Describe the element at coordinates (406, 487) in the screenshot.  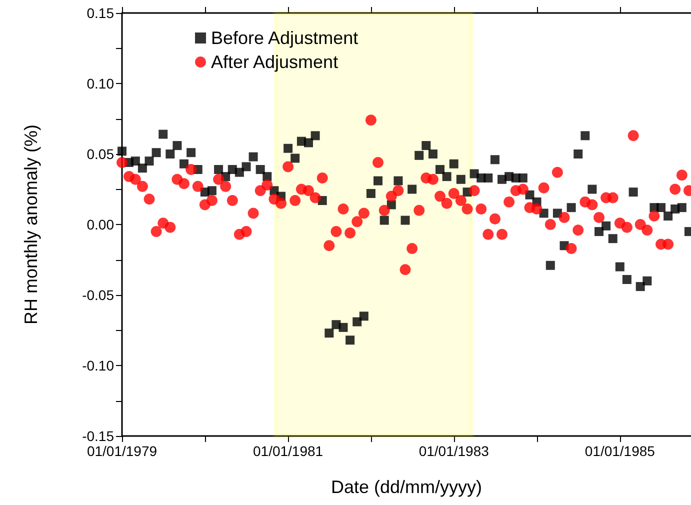
I see `x-axis-title: Date (dd/mm/yyyy)` at that location.